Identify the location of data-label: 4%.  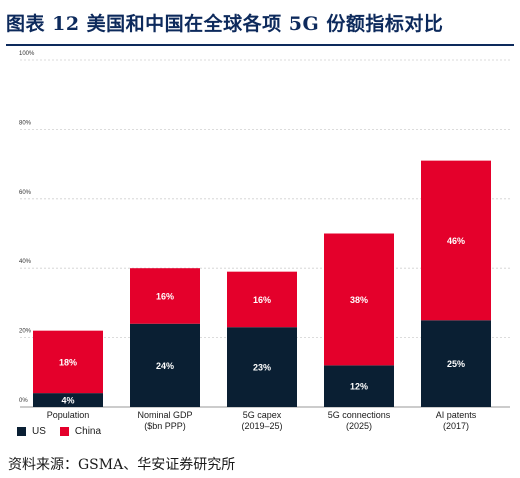
(67, 401).